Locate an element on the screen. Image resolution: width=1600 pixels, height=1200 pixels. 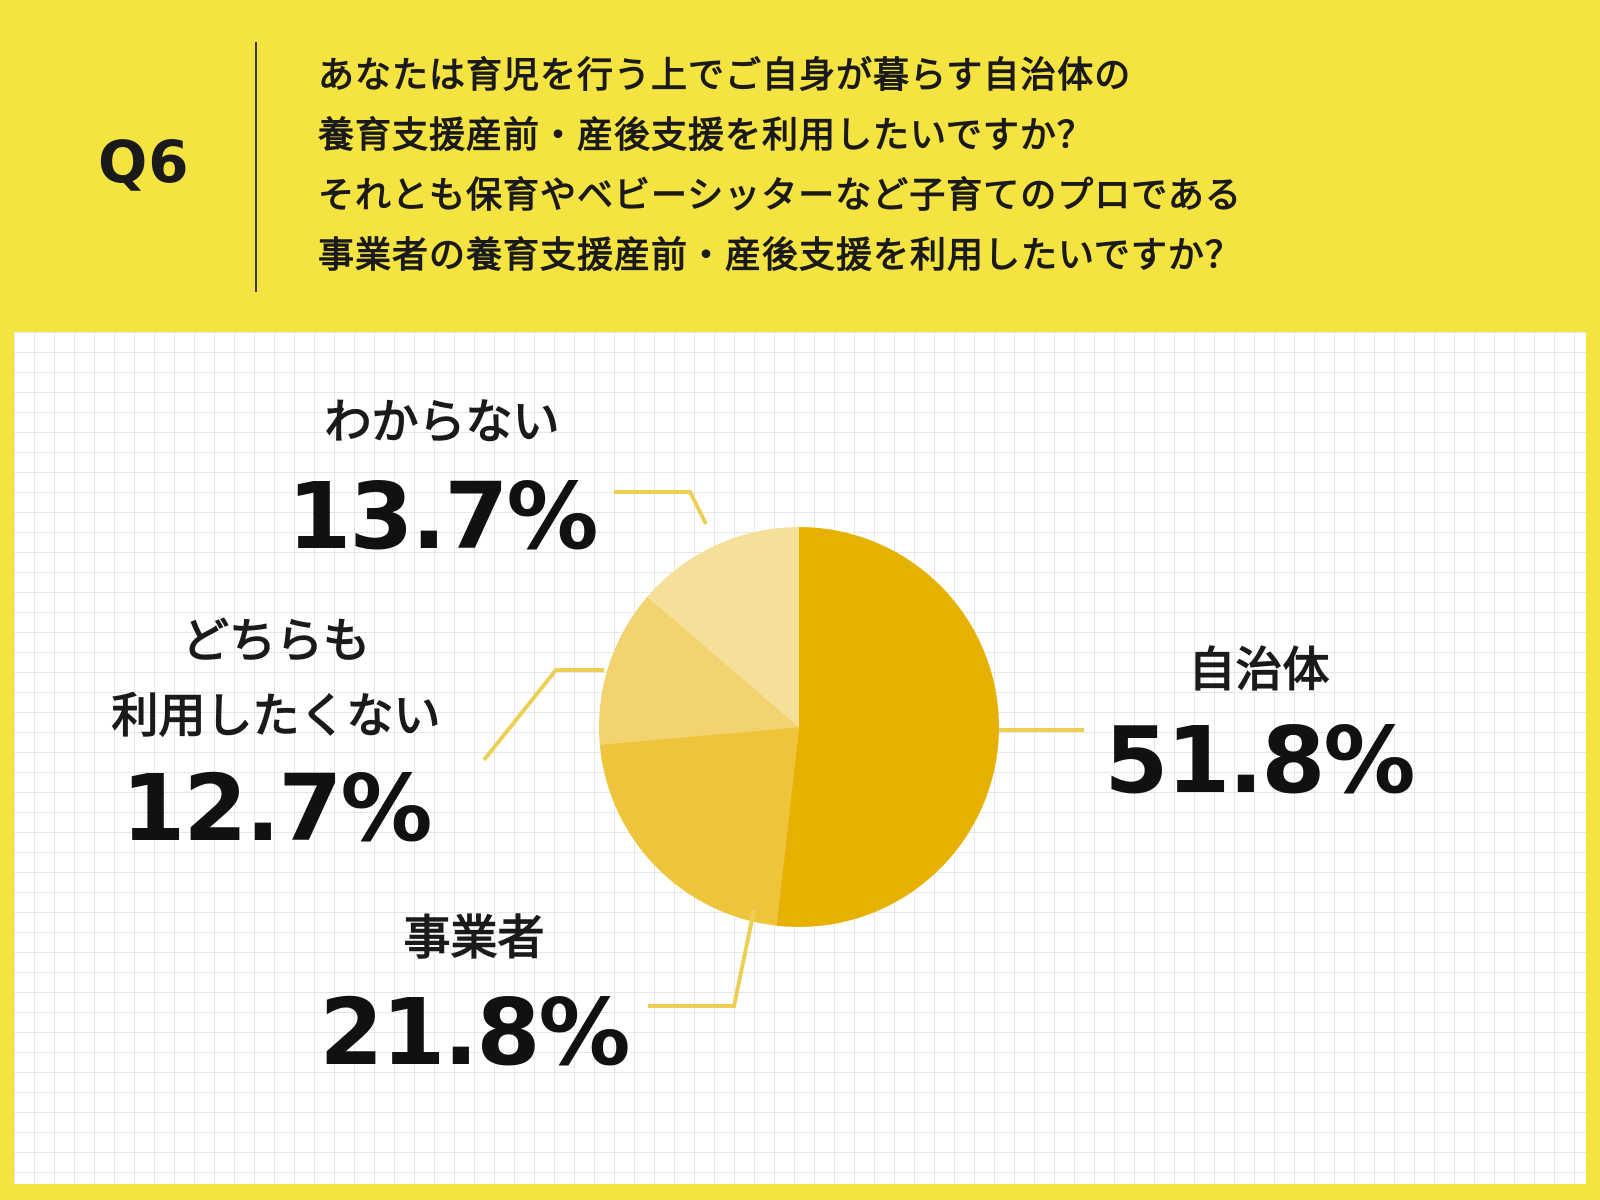
slice-value-label: 13.7% is located at coordinates (441, 516).